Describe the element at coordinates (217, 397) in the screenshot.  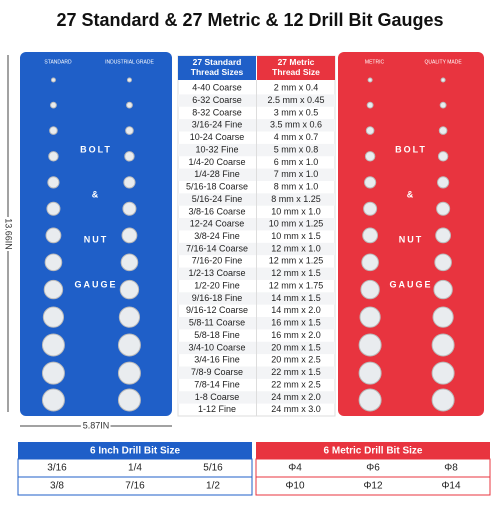
I see `table-cell: 1-8 Coarse` at that location.